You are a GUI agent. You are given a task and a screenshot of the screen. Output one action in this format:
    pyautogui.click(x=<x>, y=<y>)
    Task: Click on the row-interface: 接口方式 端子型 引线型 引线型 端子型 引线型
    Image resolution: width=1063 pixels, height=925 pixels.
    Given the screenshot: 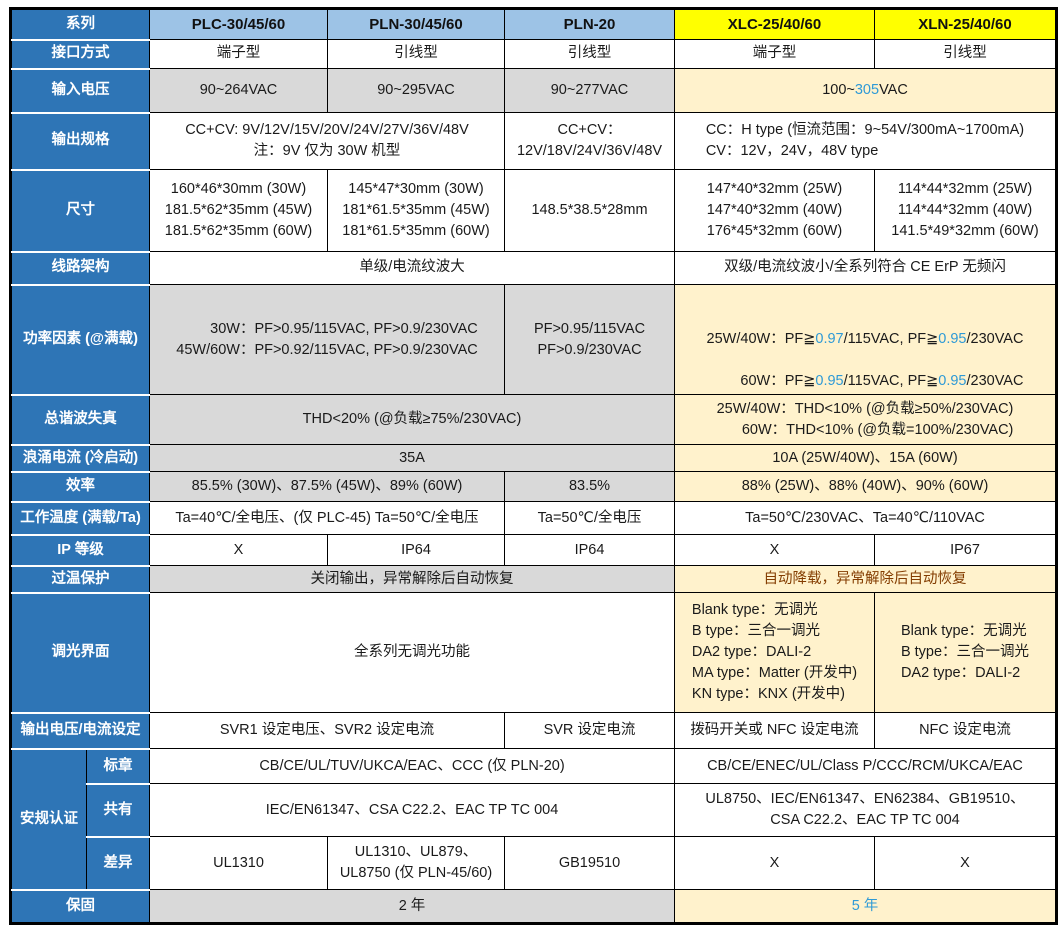 What is the action you would take?
    pyautogui.click(x=533, y=54)
    